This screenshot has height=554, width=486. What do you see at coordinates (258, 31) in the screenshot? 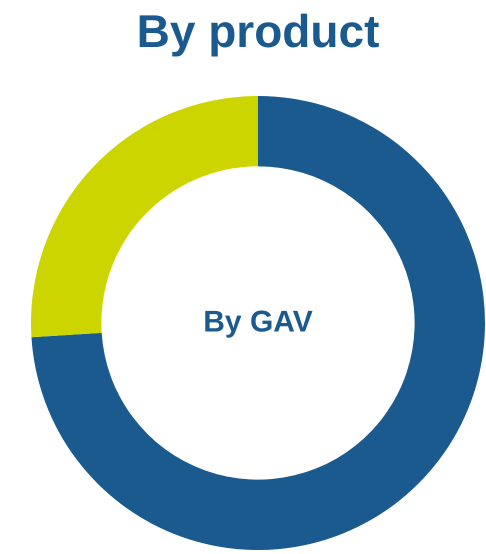
I see `chart-title: By product` at bounding box center [258, 31].